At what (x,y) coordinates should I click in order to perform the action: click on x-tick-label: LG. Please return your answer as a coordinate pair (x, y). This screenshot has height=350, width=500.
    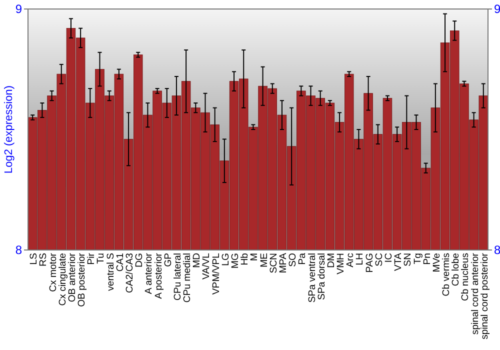
    Looking at the image, I should click on (226, 259).